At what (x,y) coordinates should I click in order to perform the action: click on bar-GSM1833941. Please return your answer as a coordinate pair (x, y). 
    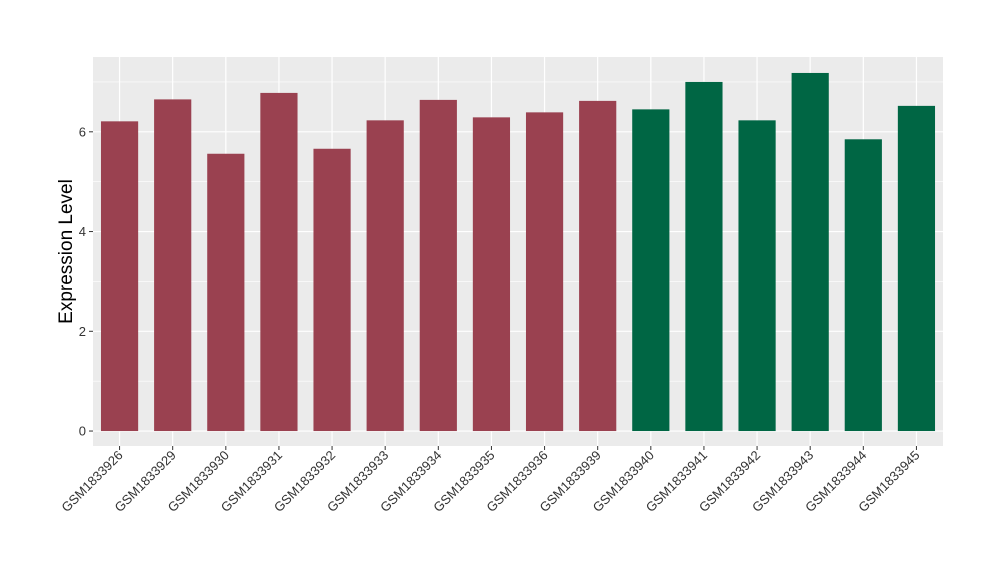
    Looking at the image, I should click on (704, 256).